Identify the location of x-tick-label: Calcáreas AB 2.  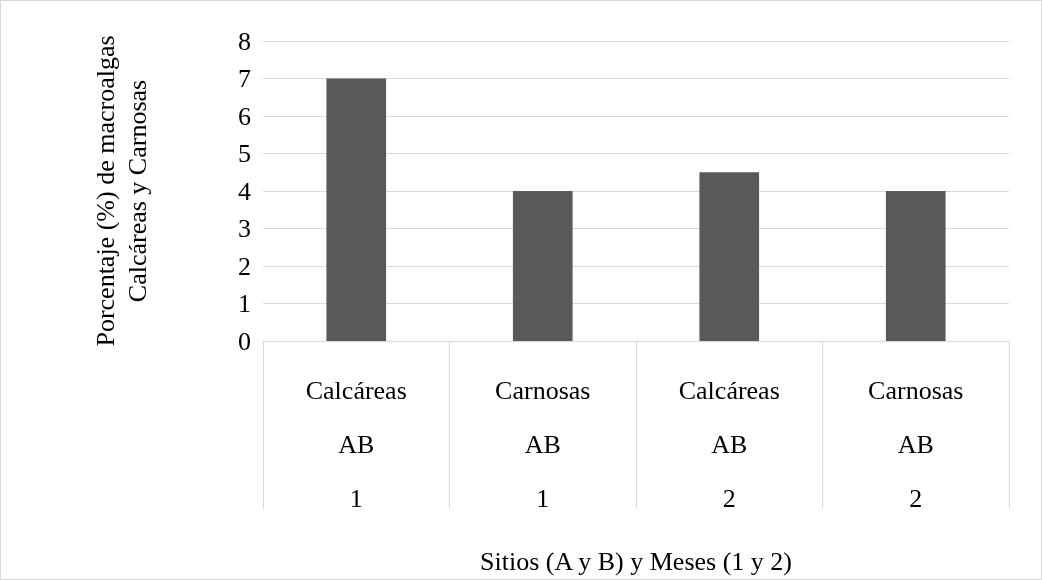
(729, 444).